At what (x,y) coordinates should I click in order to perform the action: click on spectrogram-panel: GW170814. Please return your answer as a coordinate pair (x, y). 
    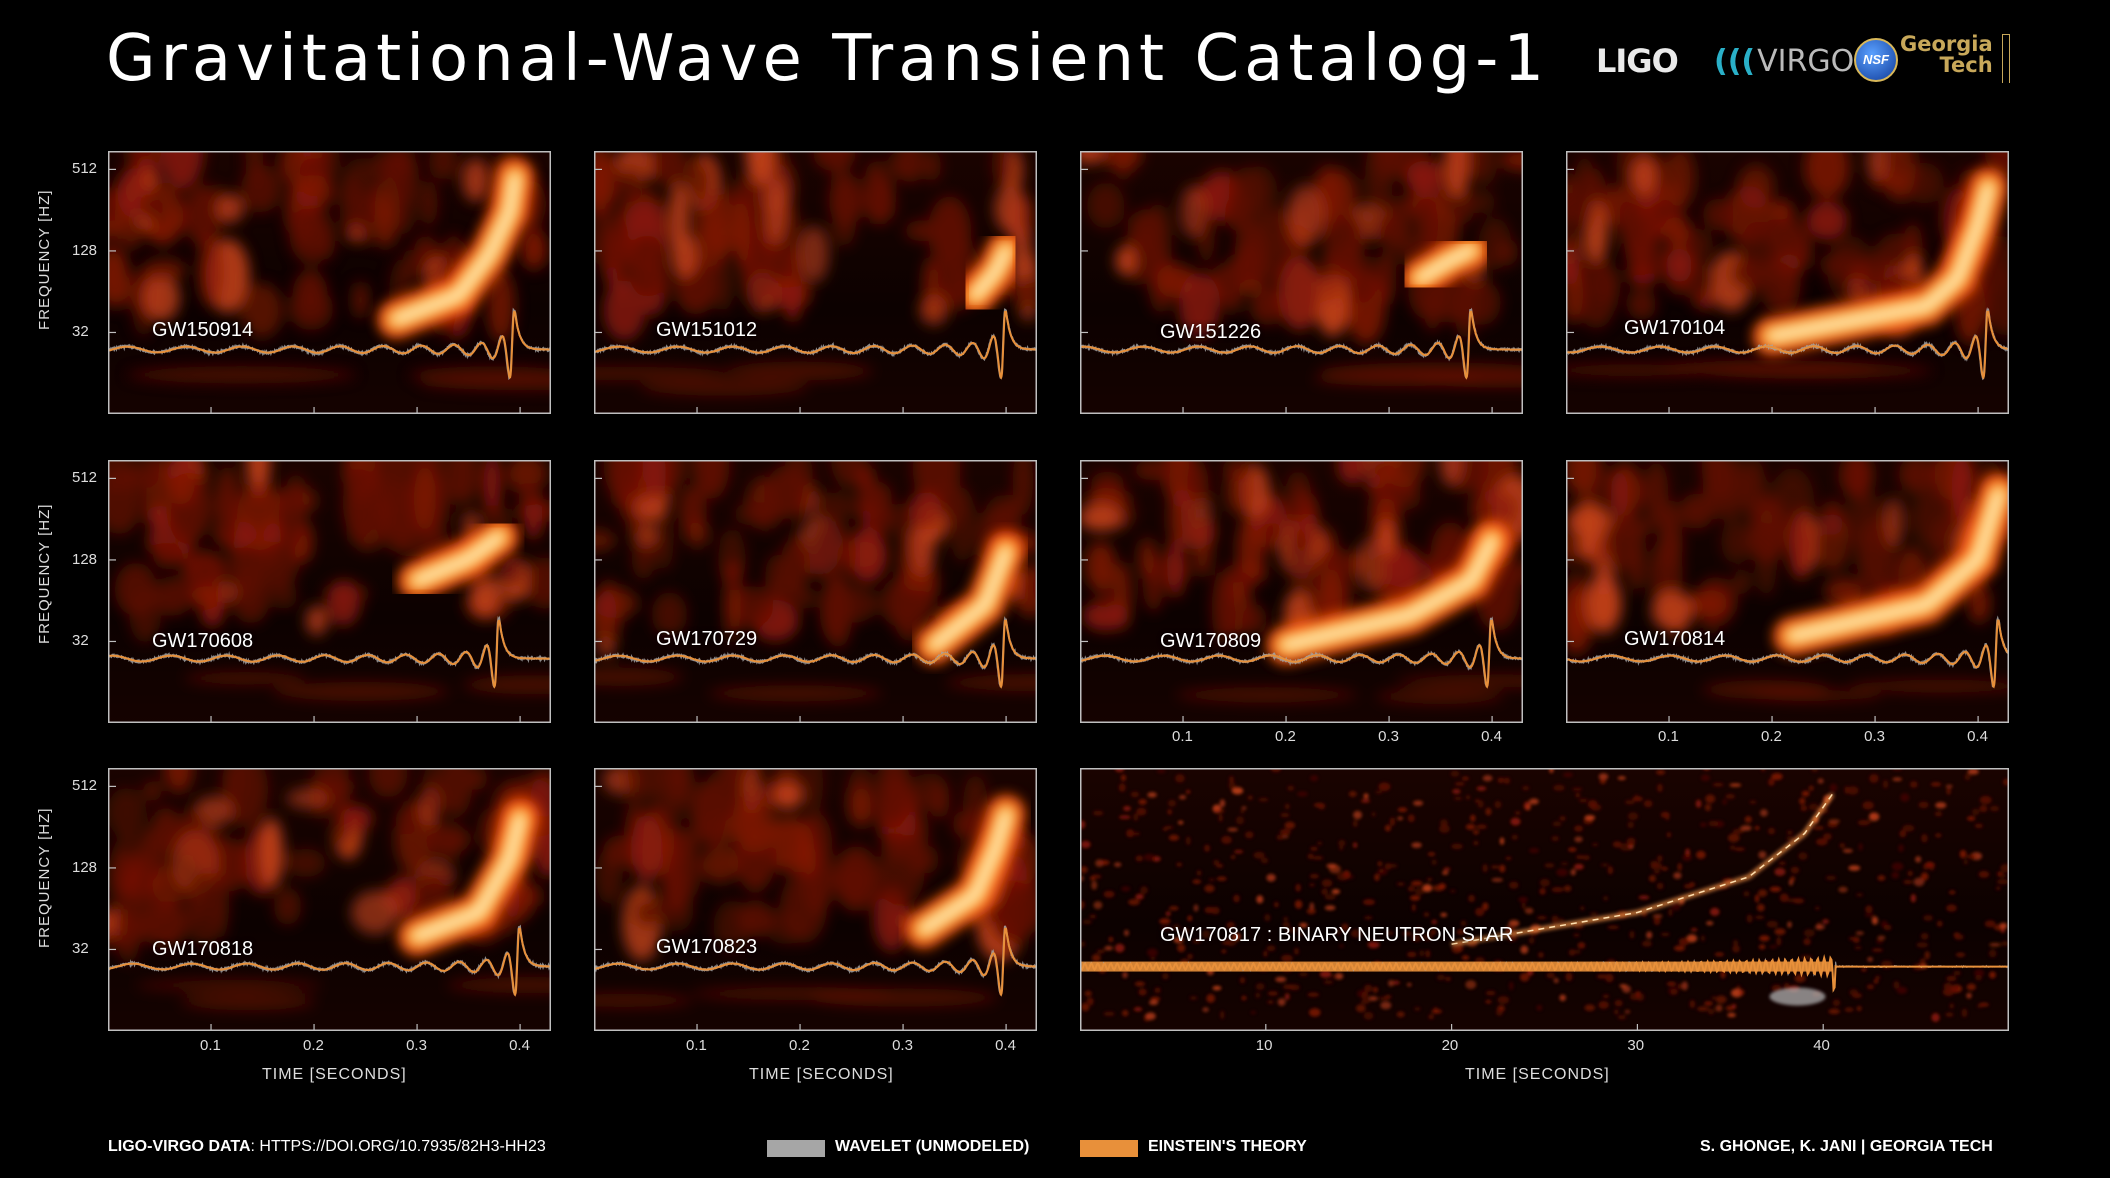
    Looking at the image, I should click on (1787, 591).